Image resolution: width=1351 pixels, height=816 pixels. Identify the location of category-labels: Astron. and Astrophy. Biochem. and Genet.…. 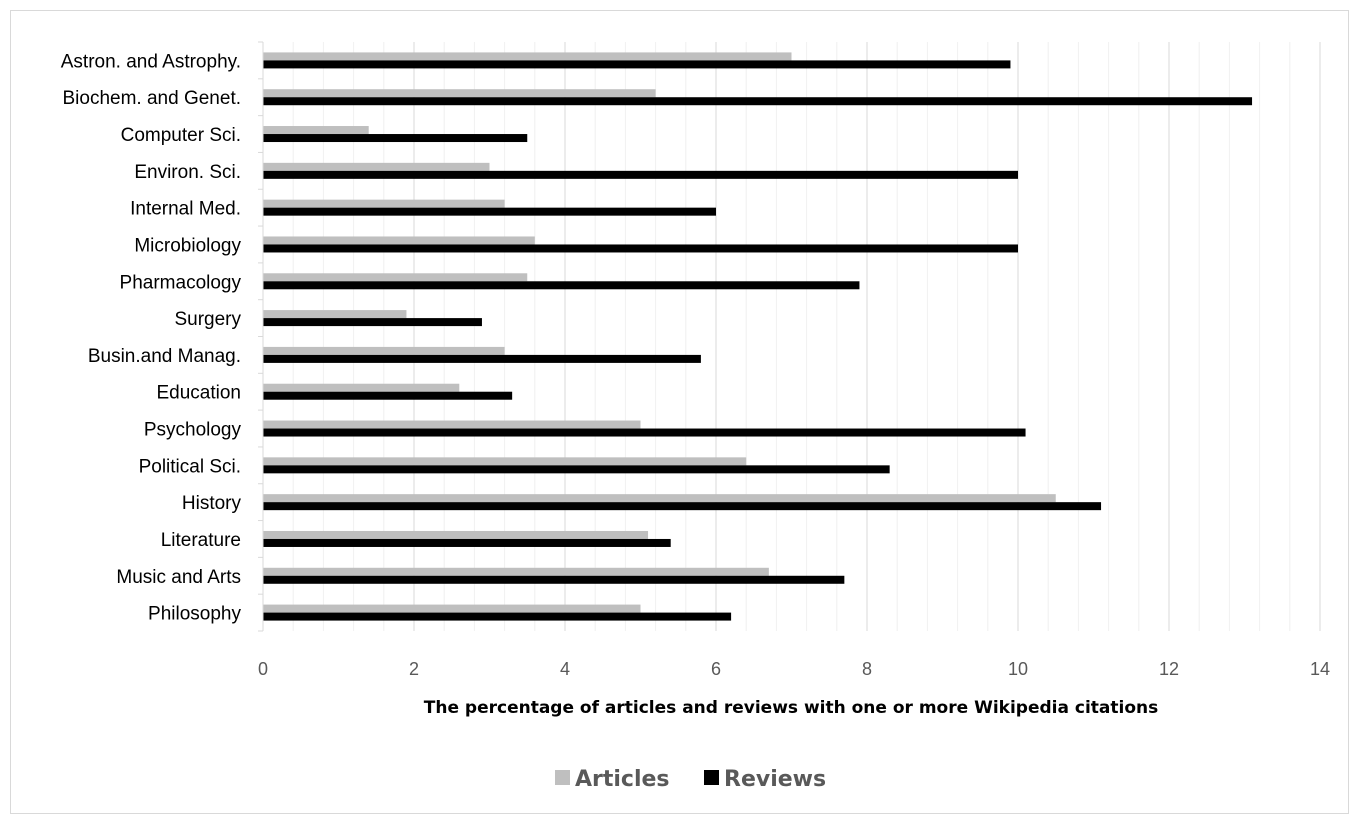
(151, 337).